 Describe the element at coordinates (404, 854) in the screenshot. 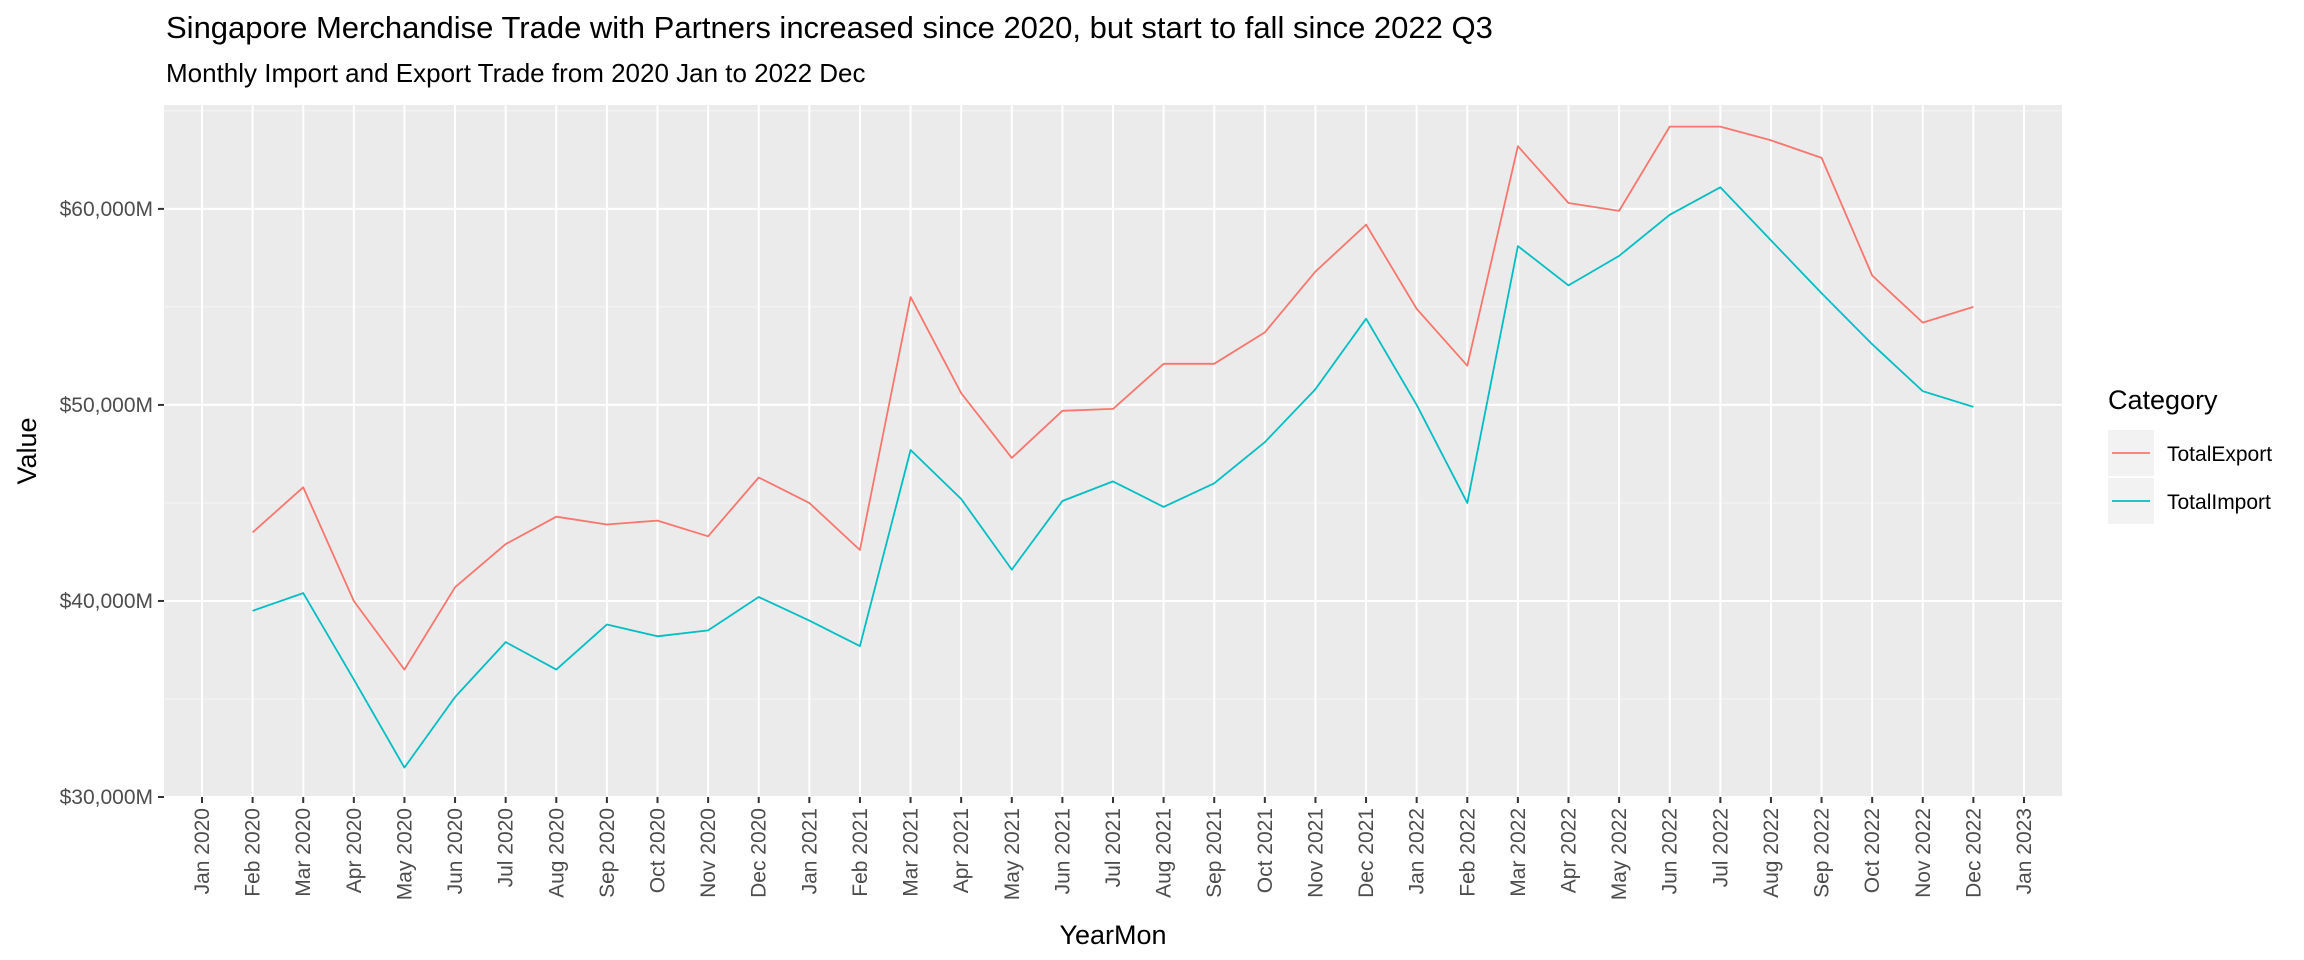

I see `x-tick-label: May 2020` at that location.